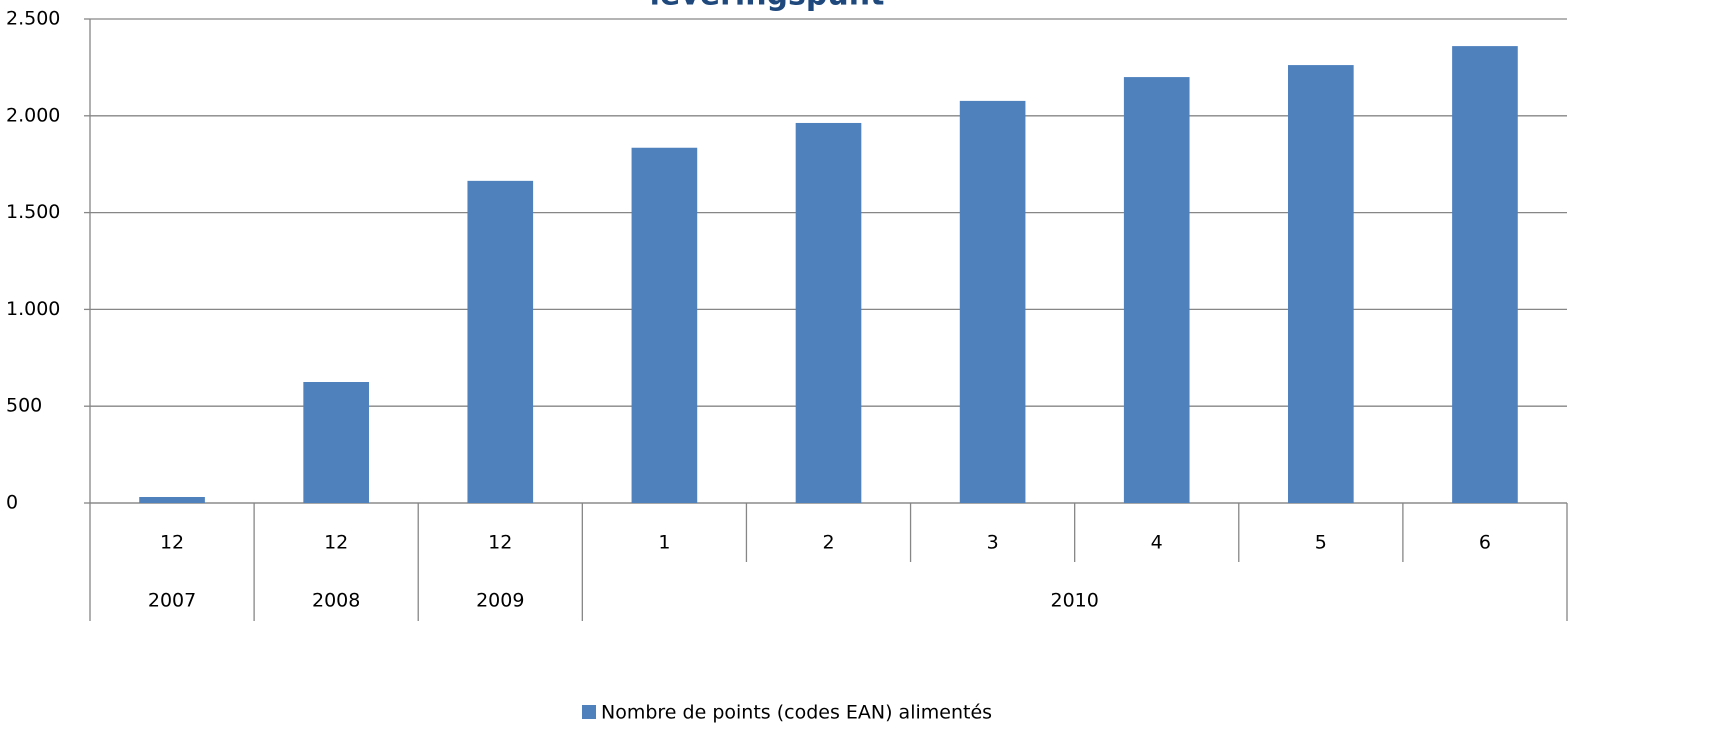 The image size is (1735, 737). What do you see at coordinates (33, 309) in the screenshot?
I see `y-tick-label: 1.000` at bounding box center [33, 309].